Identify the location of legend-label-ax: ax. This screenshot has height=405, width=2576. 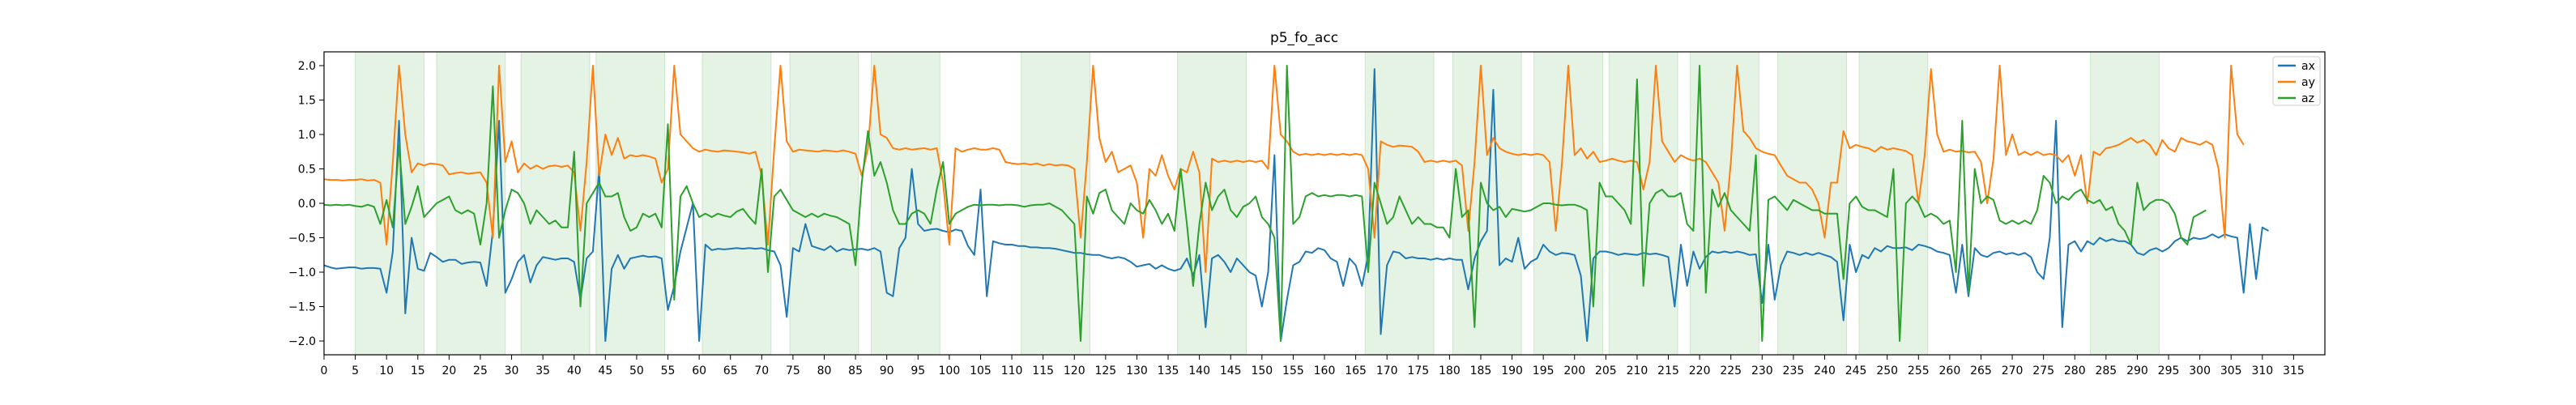
(2308, 66).